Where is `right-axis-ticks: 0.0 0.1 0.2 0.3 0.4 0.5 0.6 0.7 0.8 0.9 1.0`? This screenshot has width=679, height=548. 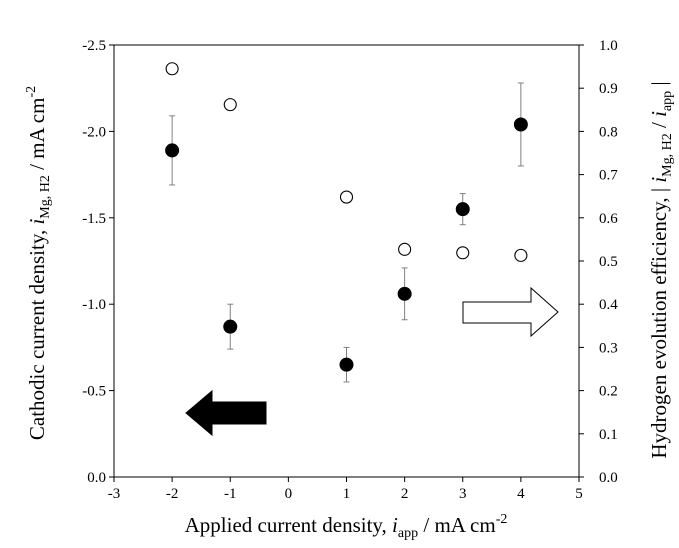
right-axis-ticks: 0.0 0.1 0.2 0.3 0.4 0.5 0.6 0.7 0.8 0.9 1.0 is located at coordinates (598, 262).